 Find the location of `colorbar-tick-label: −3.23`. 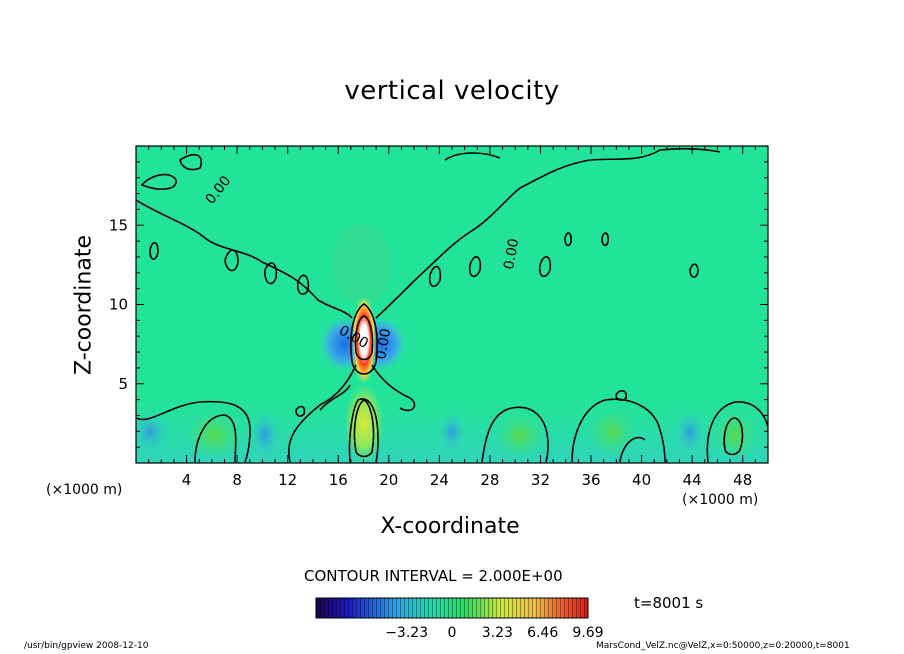

colorbar-tick-label: −3.23 is located at coordinates (406, 633).